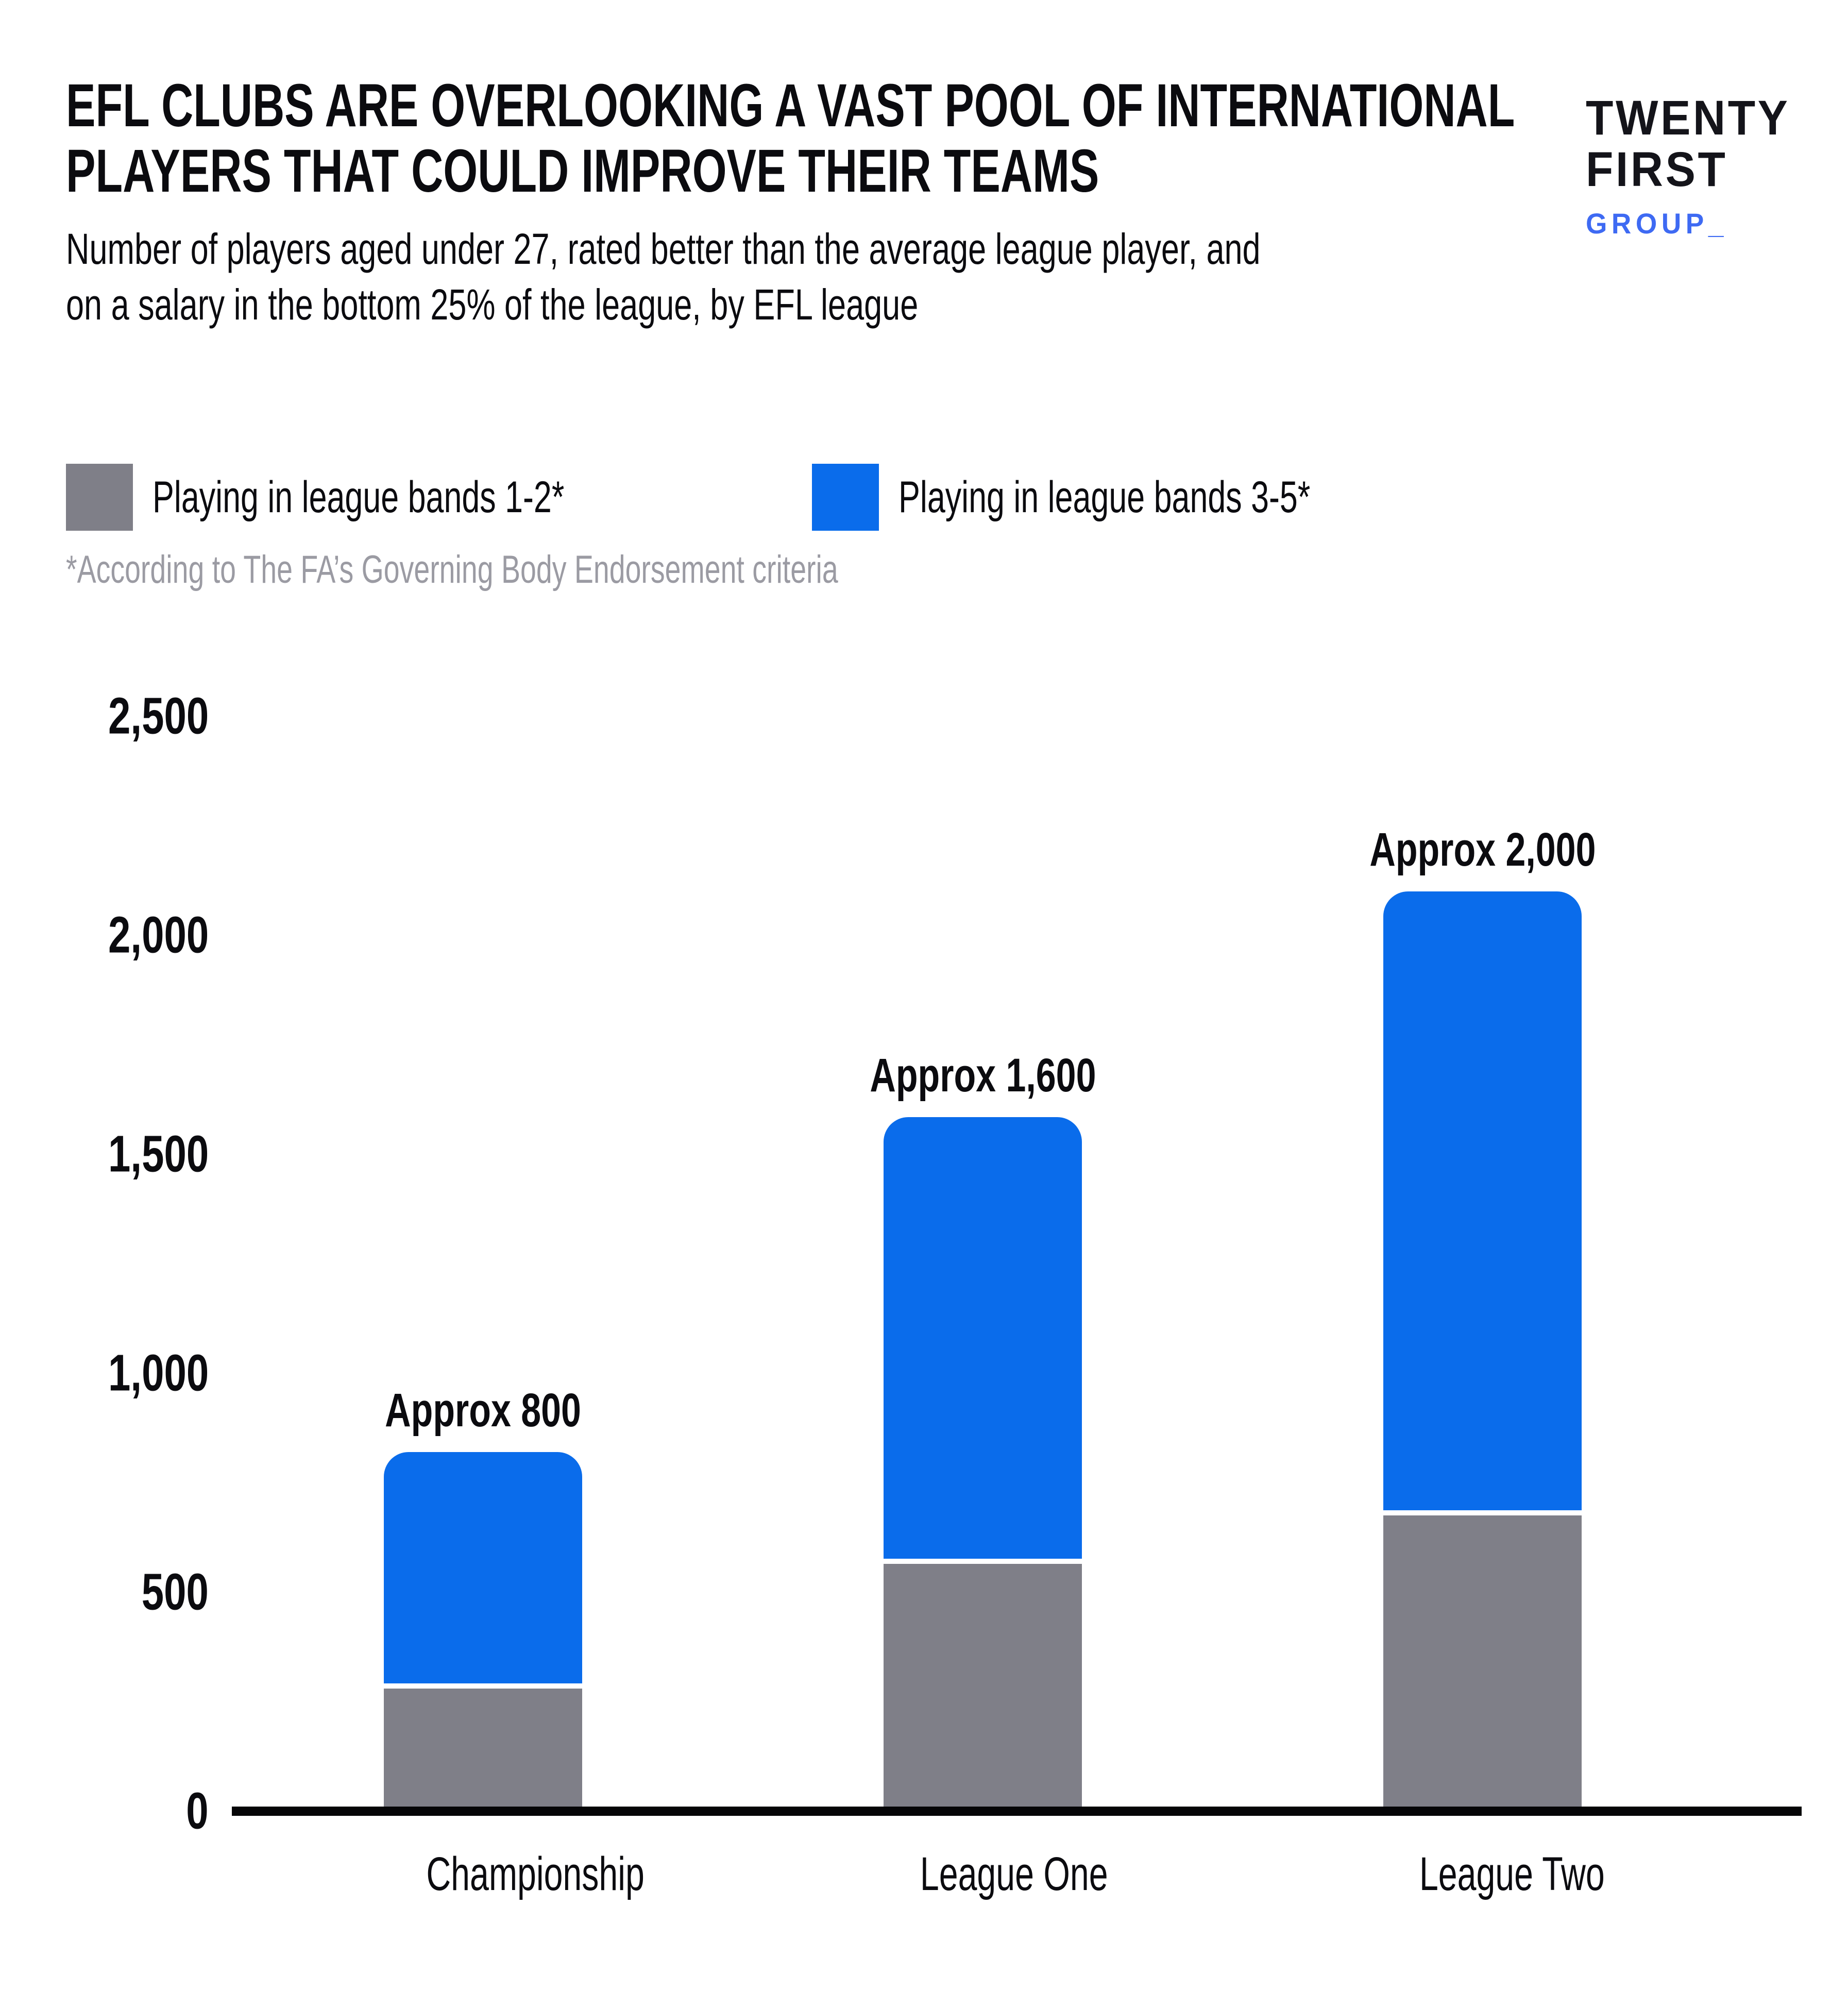  What do you see at coordinates (175, 1592) in the screenshot?
I see `y-axis-tick-500: 500` at bounding box center [175, 1592].